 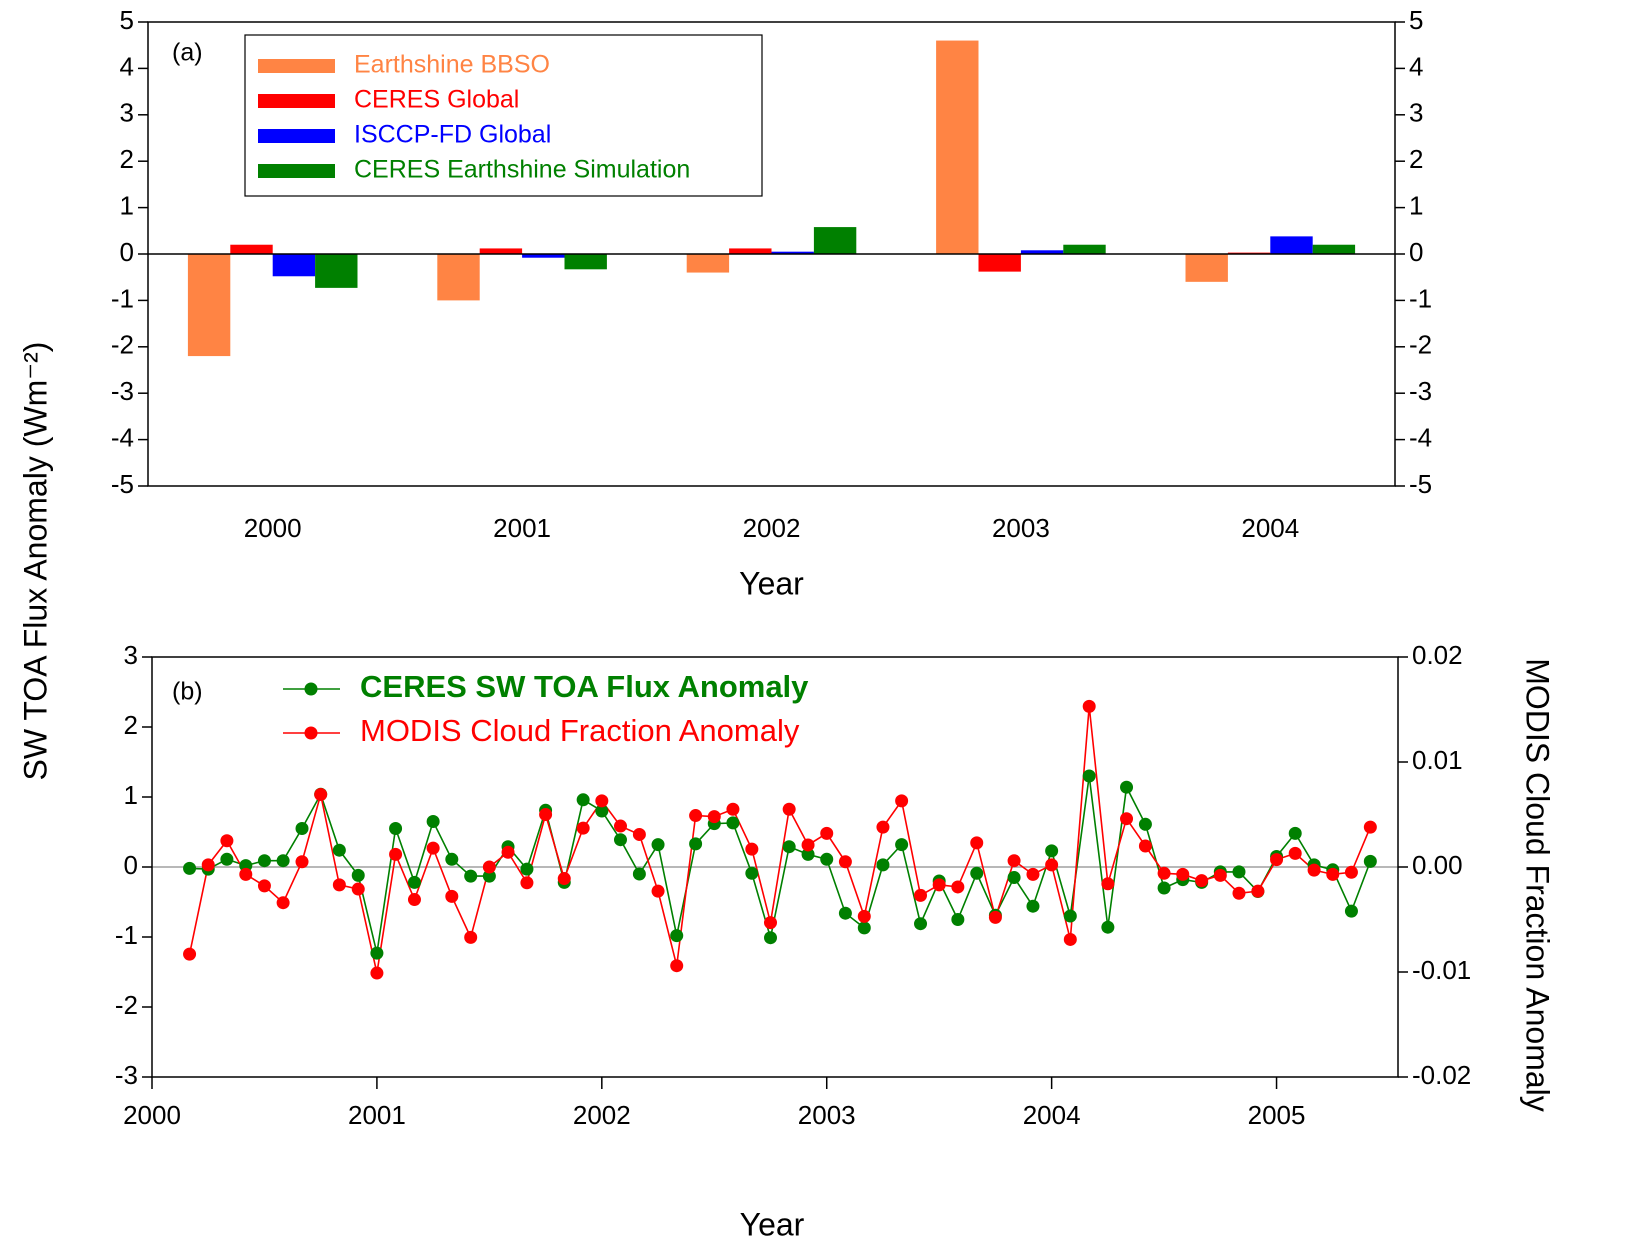 What do you see at coordinates (1416, 20) in the screenshot?
I see `y-tick-label-right: 5` at bounding box center [1416, 20].